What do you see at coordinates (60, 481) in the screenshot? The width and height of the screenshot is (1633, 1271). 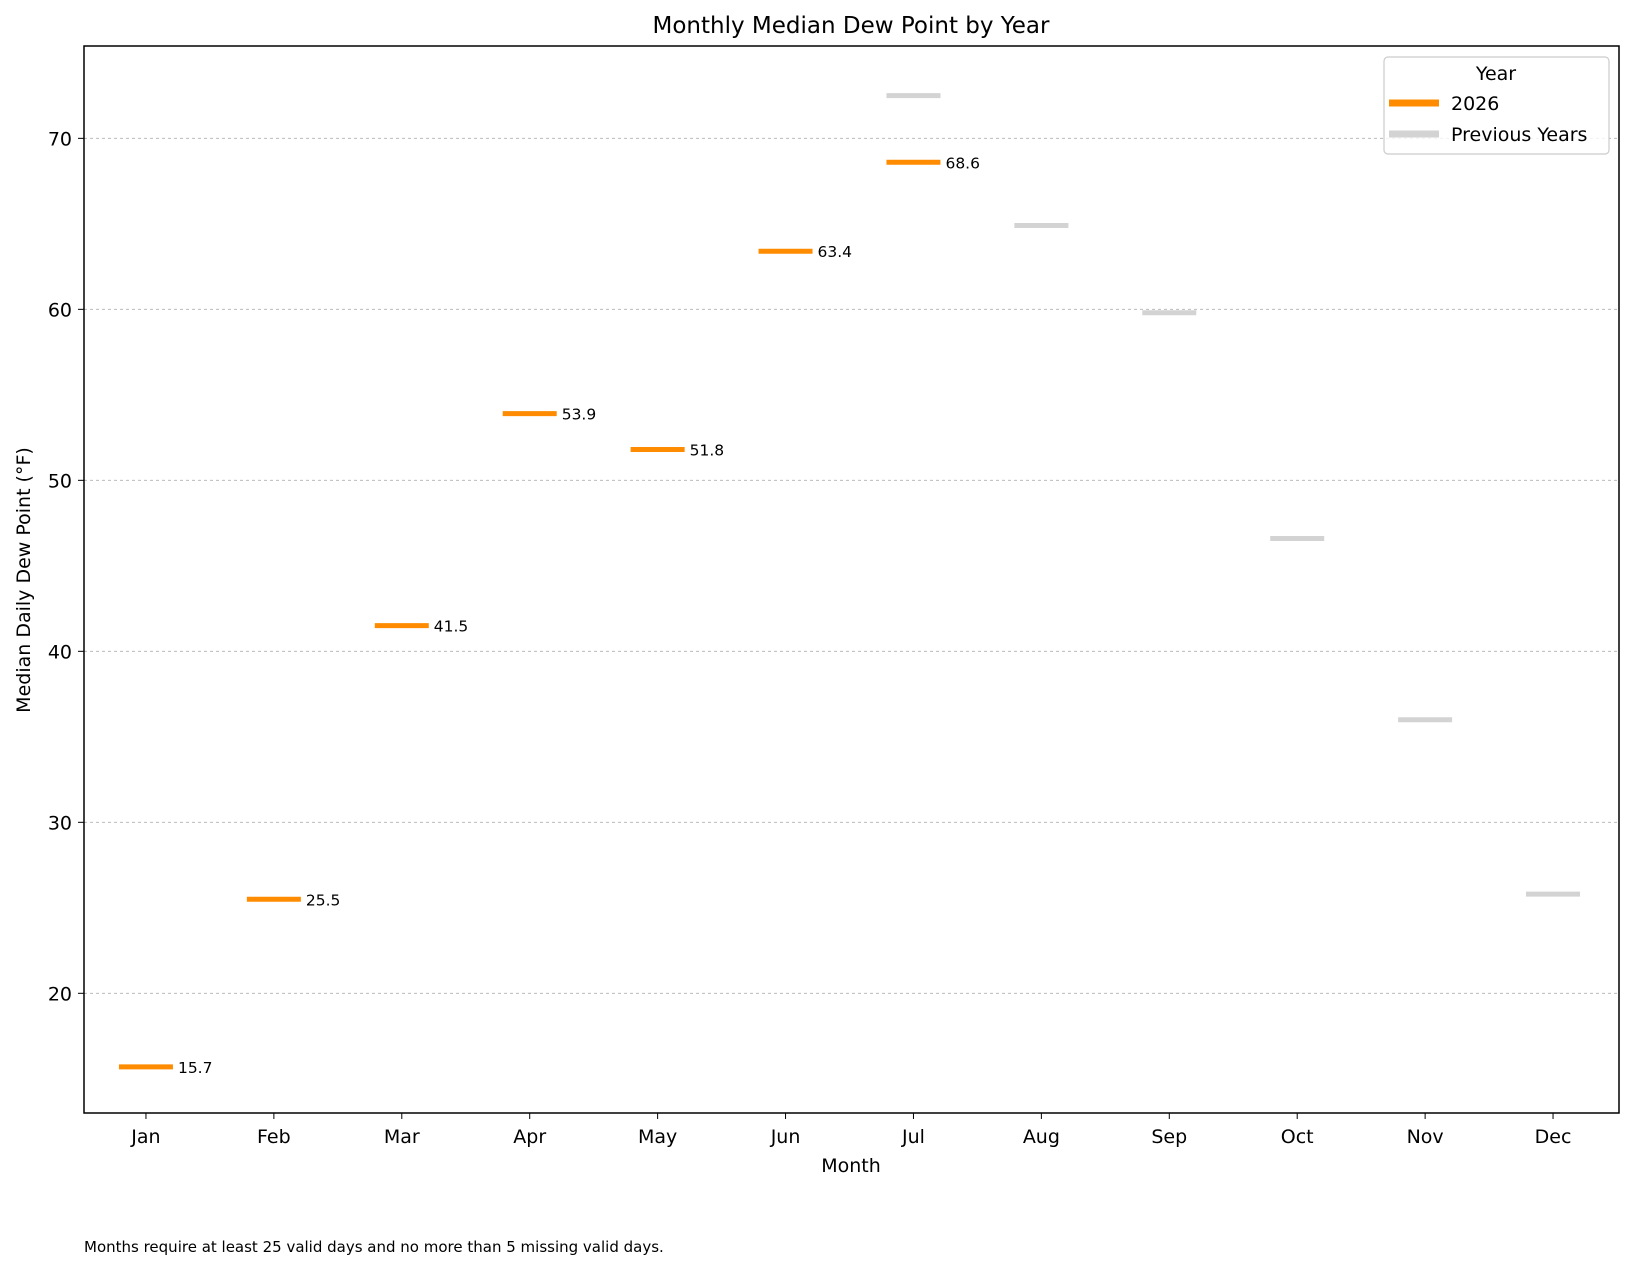 I see `y-tick-label: 50` at bounding box center [60, 481].